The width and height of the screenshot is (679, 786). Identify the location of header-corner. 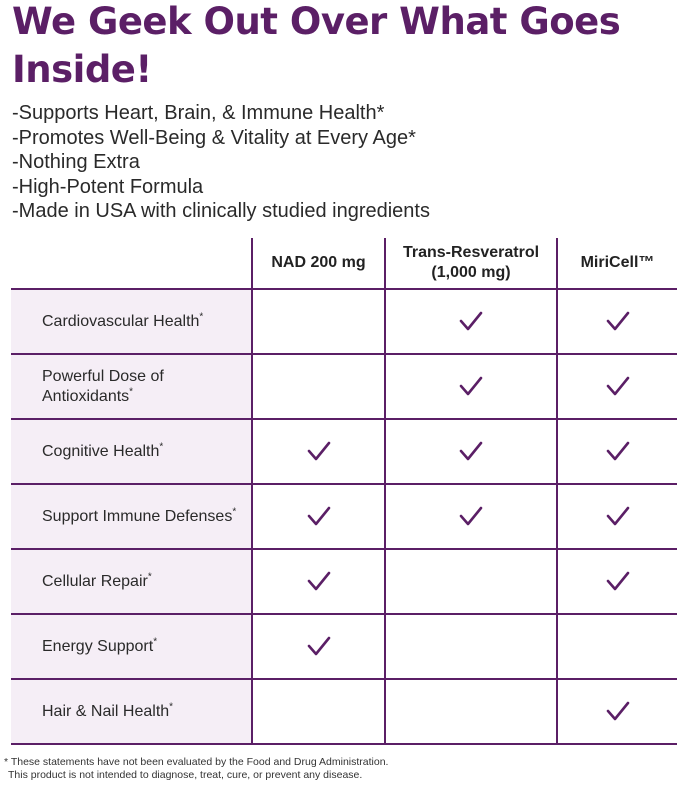
(132, 264).